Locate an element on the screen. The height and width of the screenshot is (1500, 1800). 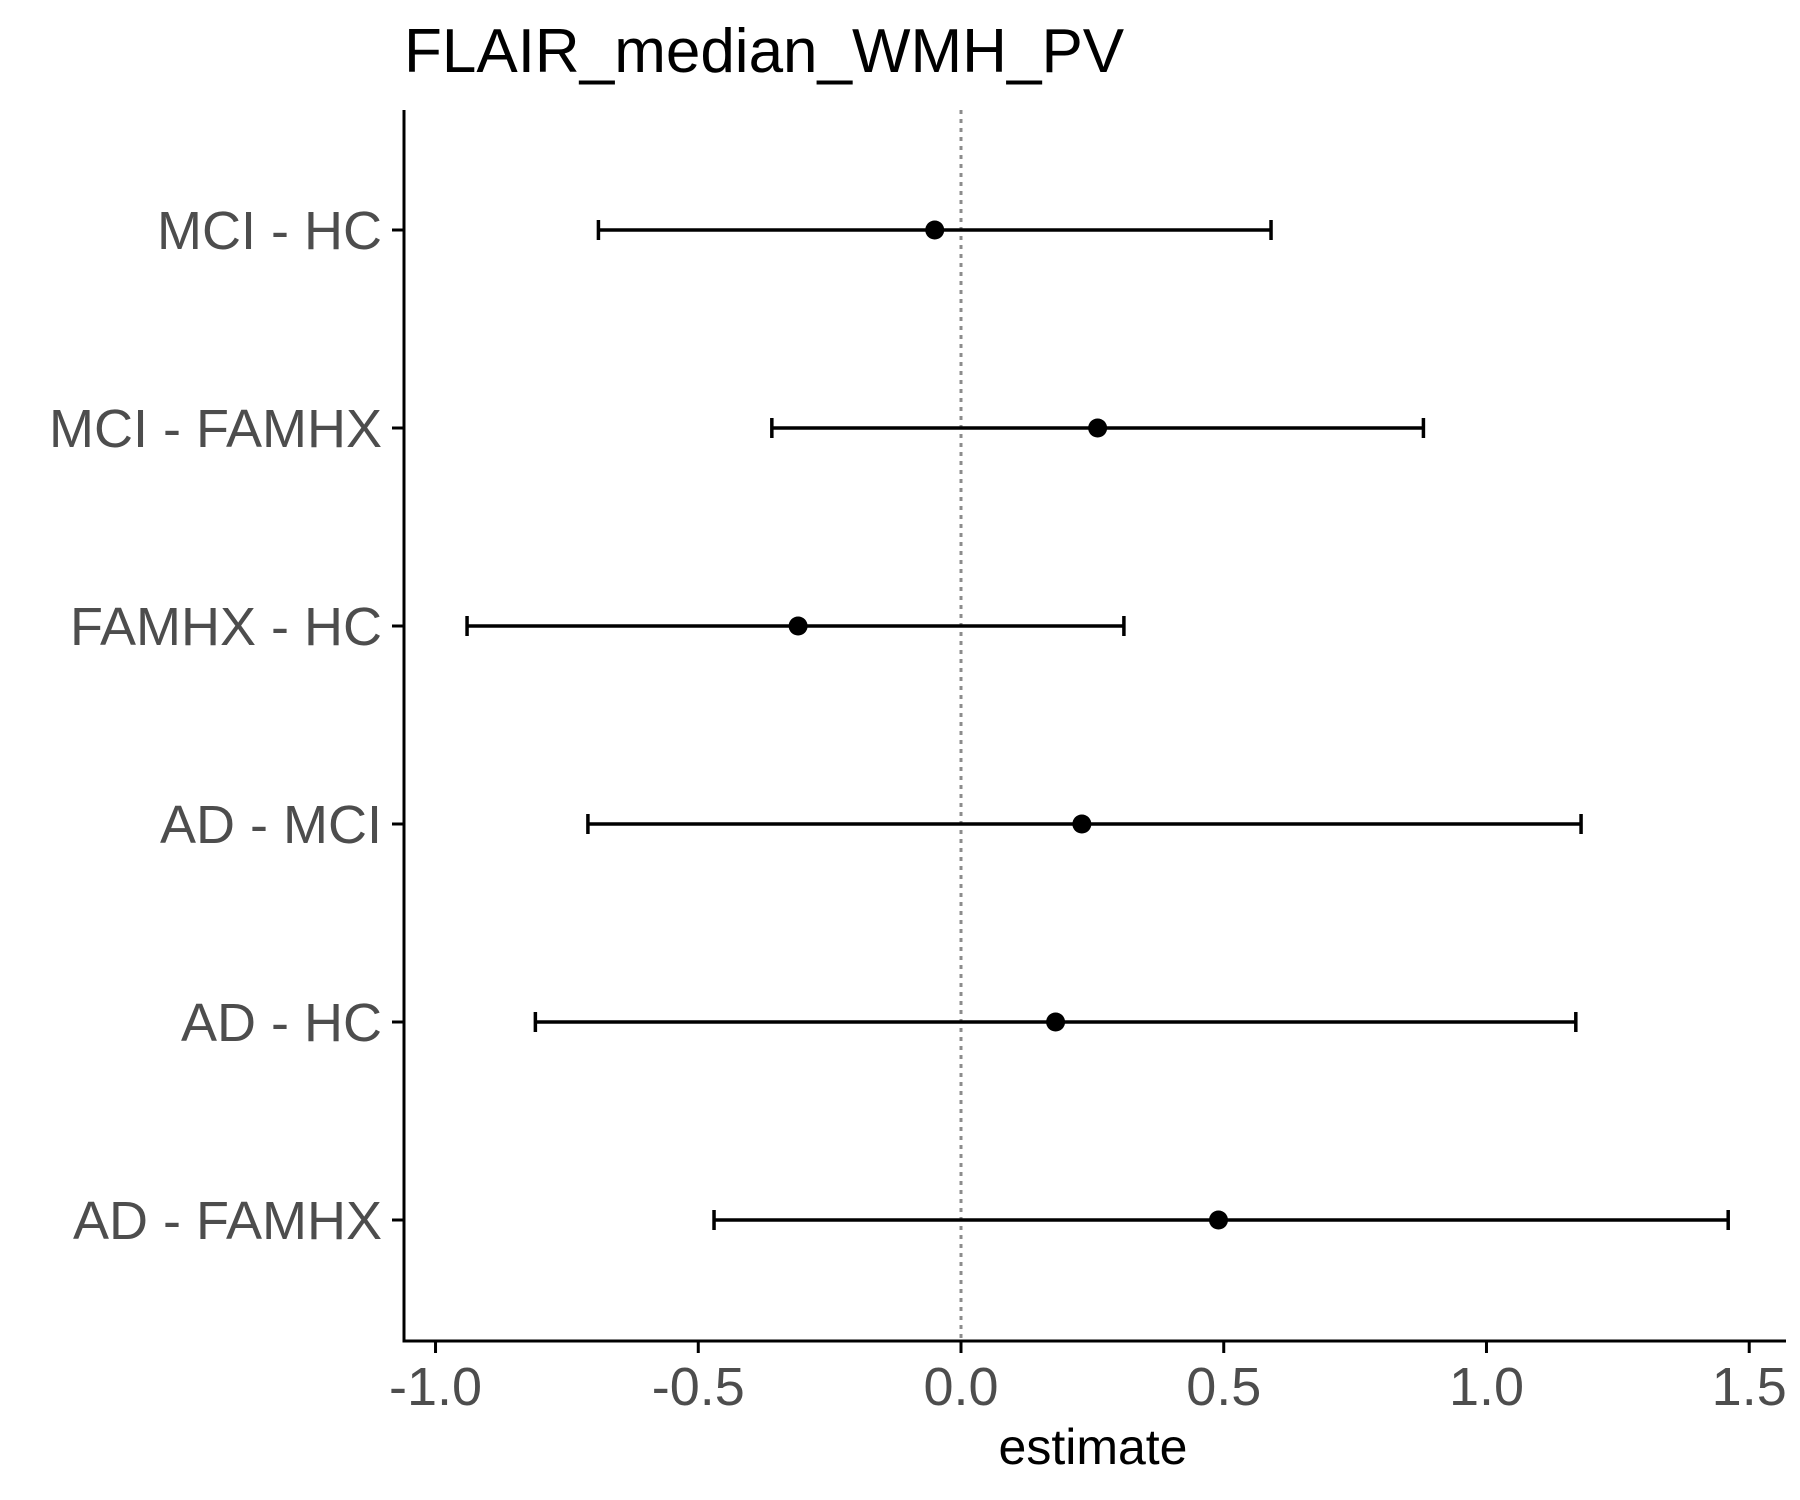
y-tick-label: AD - MCI is located at coordinates (271, 825).